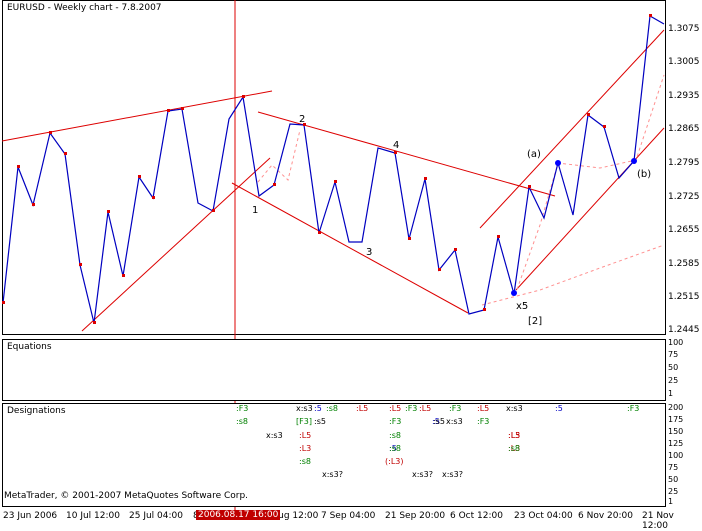  I want to click on des-scale-tick: 1, so click(671, 501).